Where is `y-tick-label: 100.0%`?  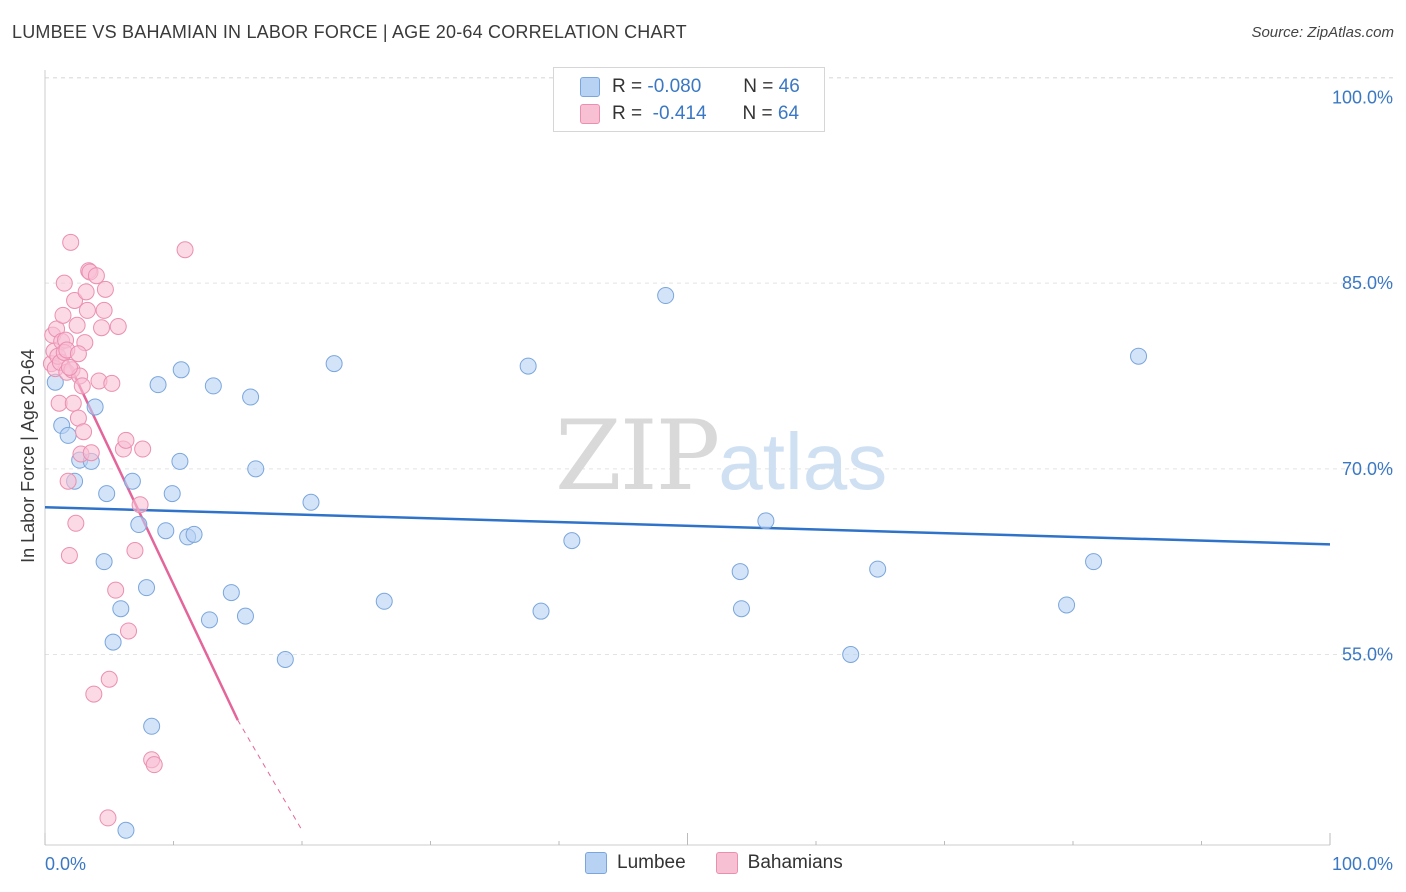
y-tick-label: 100.0% is located at coordinates (1362, 98).